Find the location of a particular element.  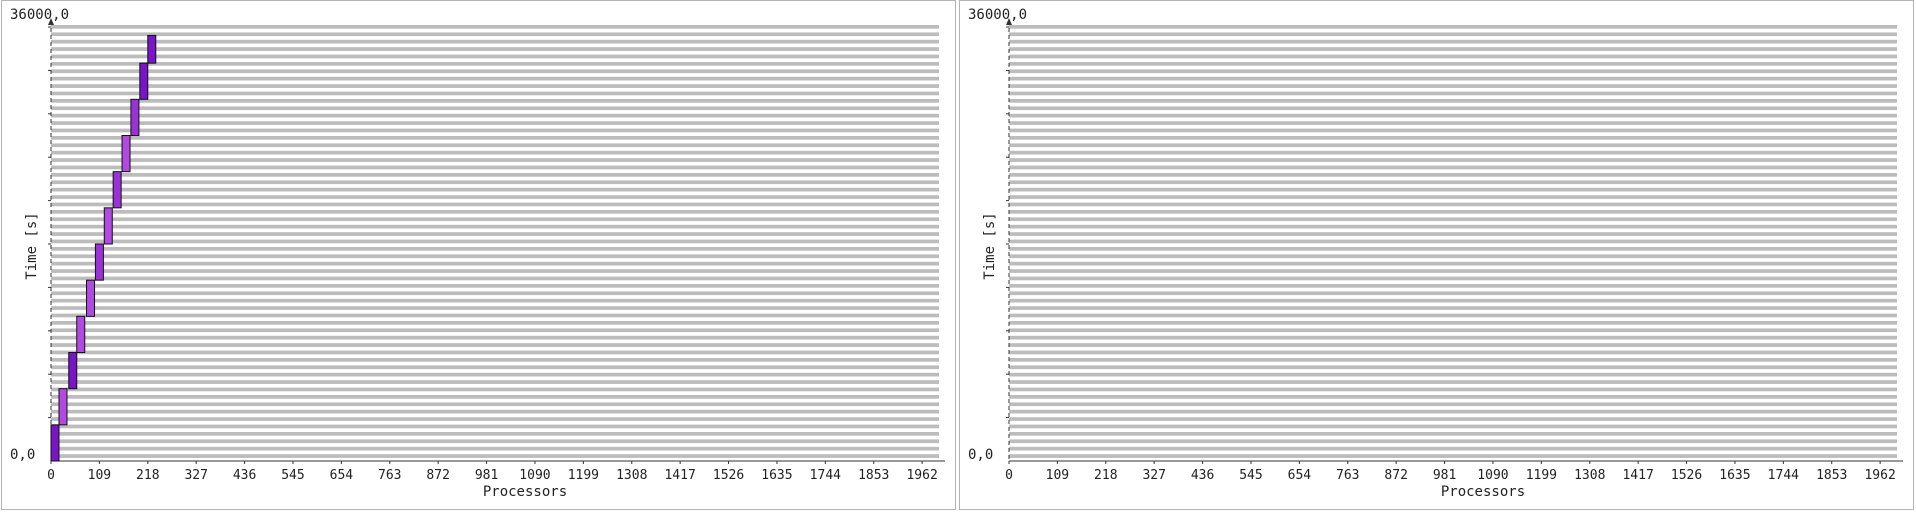

y-max-label: 36000,0 is located at coordinates (997, 15).